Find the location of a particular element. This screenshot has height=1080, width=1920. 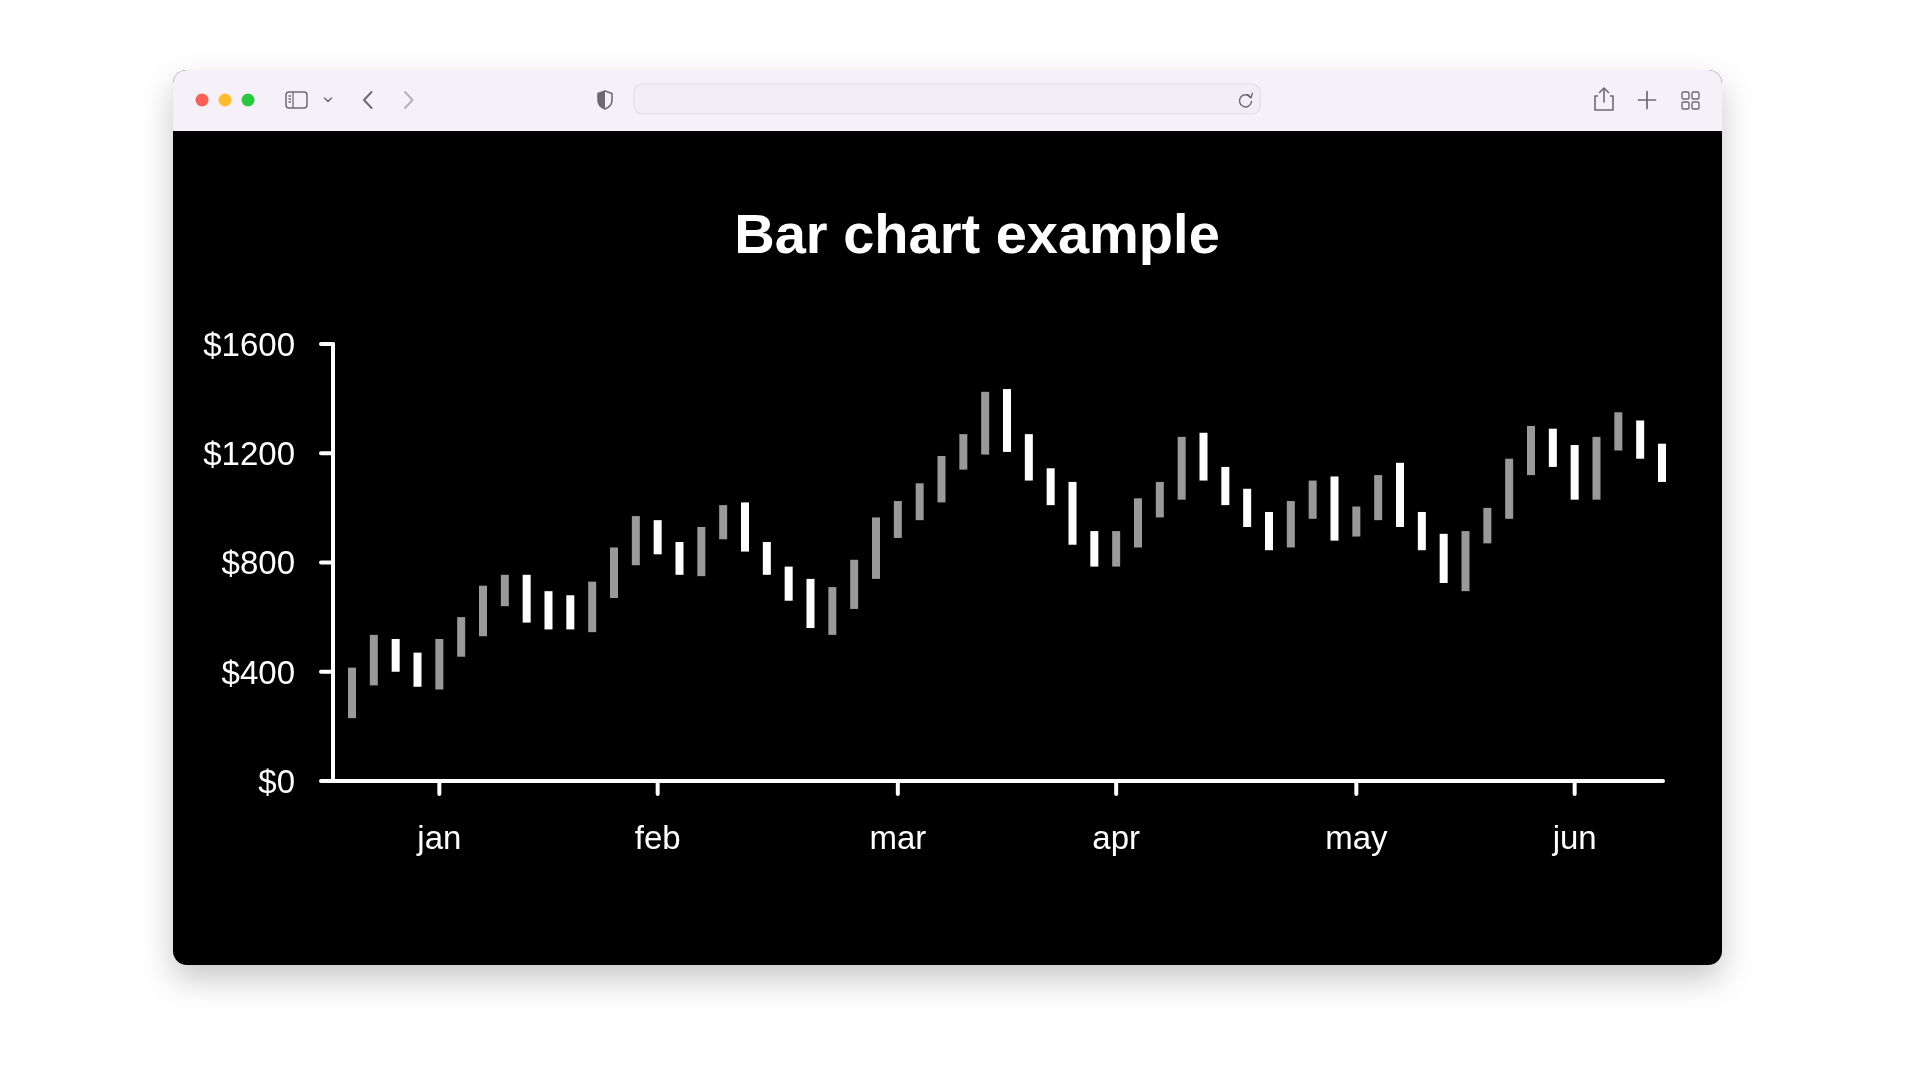

x-tick-label: may is located at coordinates (1356, 837).